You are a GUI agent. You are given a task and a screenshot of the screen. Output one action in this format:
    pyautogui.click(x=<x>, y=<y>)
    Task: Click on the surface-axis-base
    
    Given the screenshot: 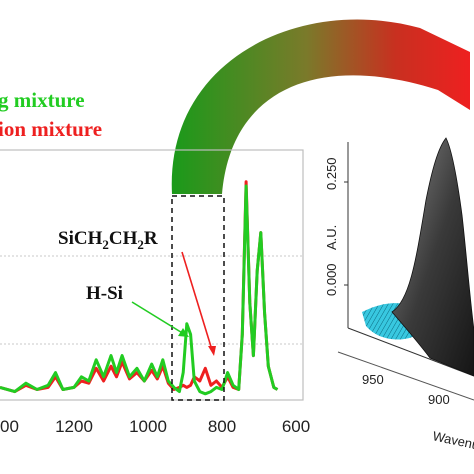 What is the action you would take?
    pyautogui.click(x=405, y=376)
    